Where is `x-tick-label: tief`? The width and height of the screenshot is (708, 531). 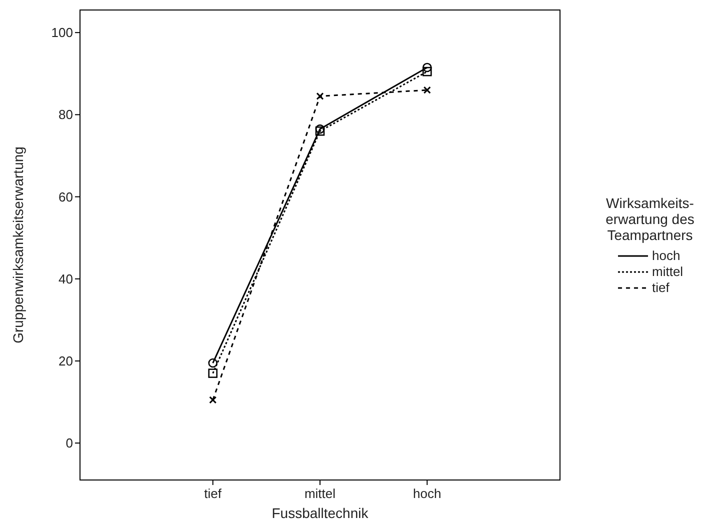 x-tick-label: tief is located at coordinates (213, 493).